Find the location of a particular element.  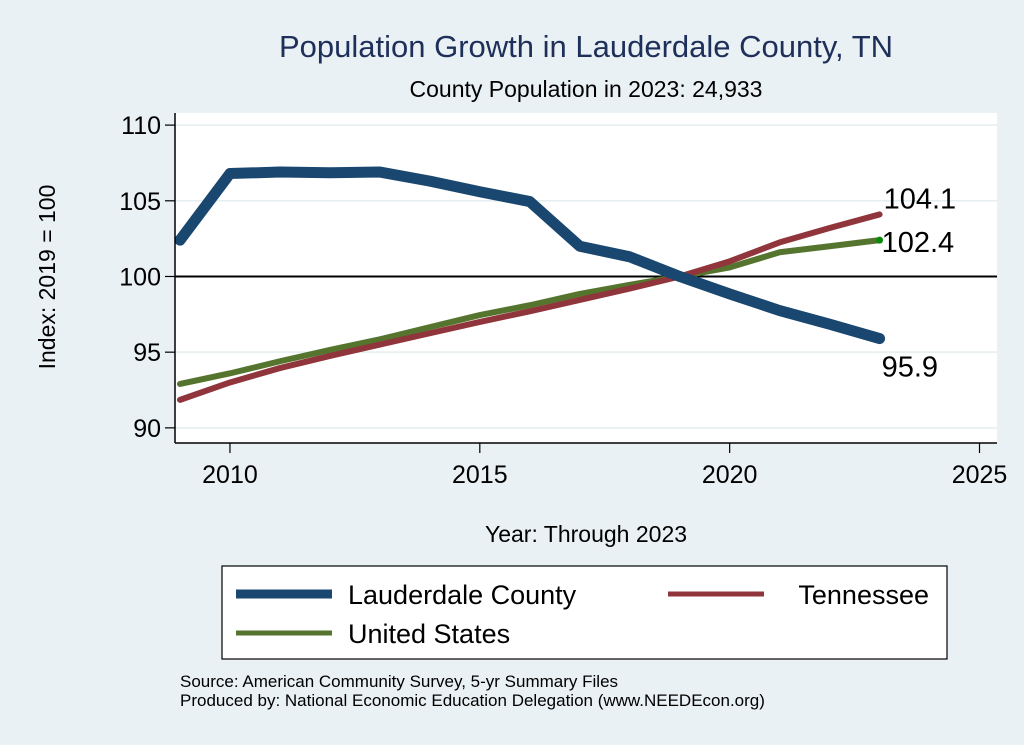

legend-box is located at coordinates (584, 612).